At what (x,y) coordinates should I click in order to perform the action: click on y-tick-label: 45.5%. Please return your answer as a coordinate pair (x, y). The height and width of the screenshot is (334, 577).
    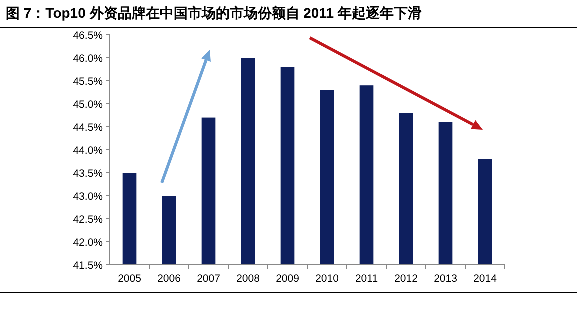
    Looking at the image, I should click on (88, 82).